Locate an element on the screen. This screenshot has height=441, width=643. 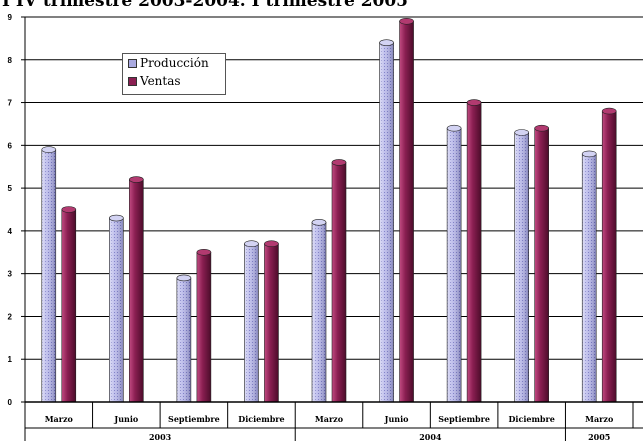
legend-swatch-produccion is located at coordinates (132, 63).